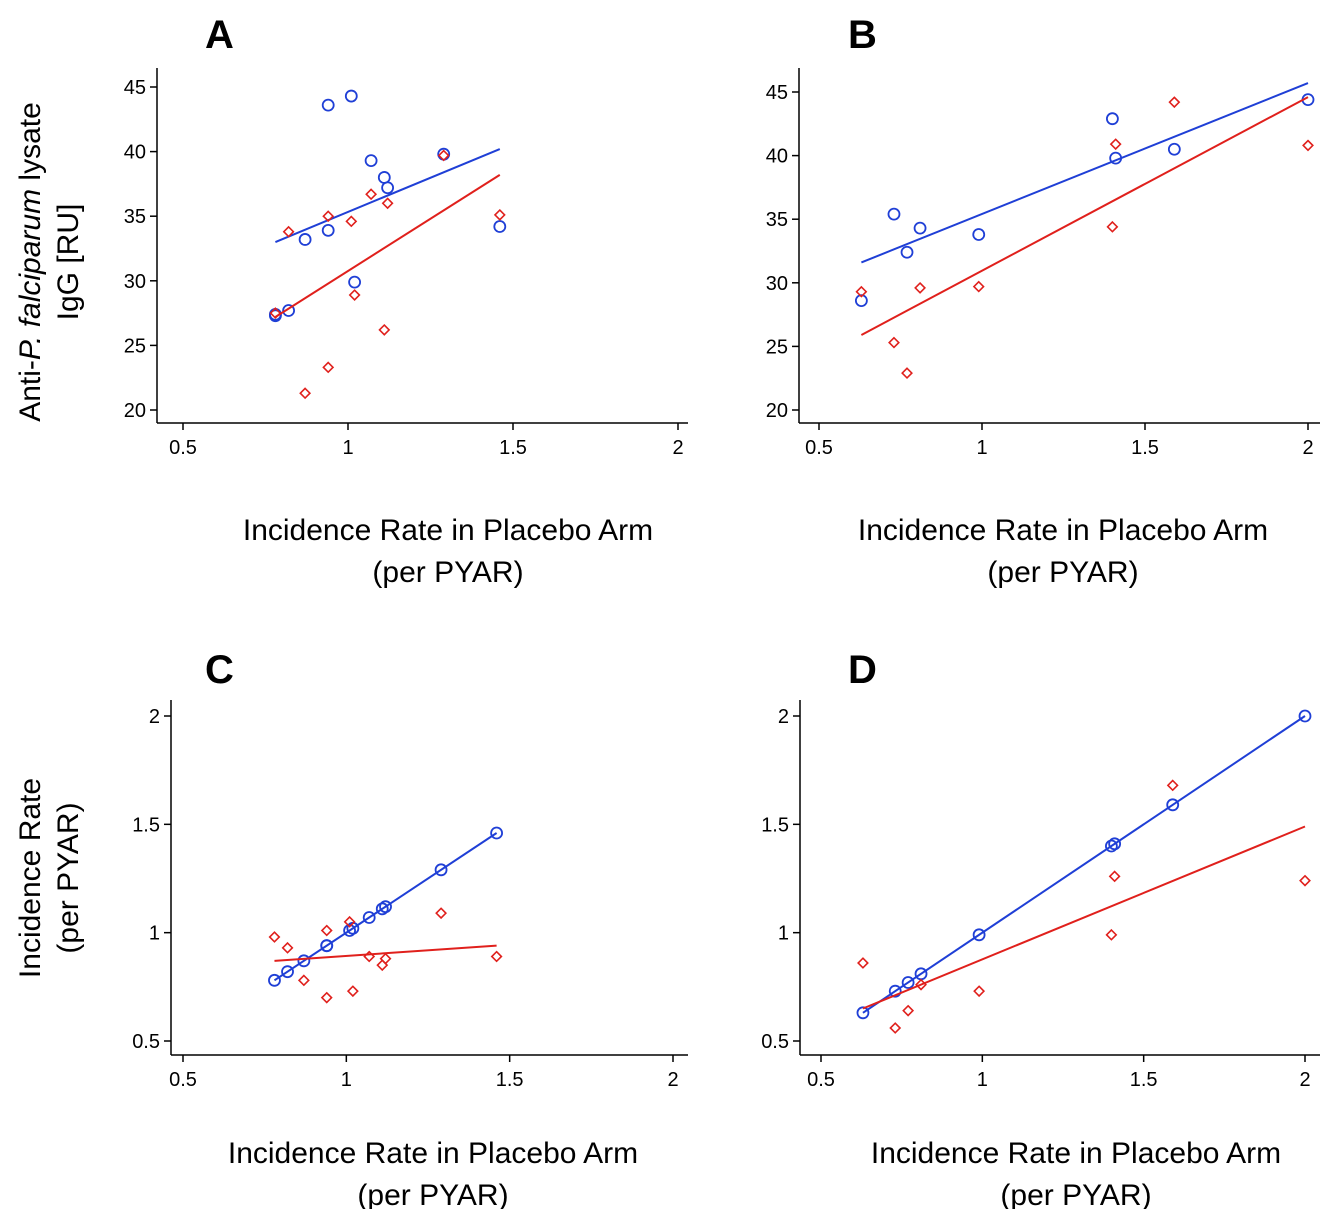  I want to click on y-tick-label: 1, so click(783, 934).